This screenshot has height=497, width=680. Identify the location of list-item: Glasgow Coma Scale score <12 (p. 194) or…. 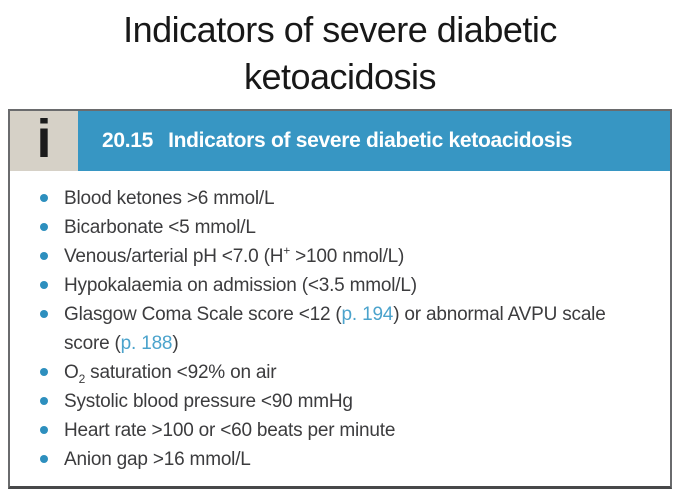
(349, 329).